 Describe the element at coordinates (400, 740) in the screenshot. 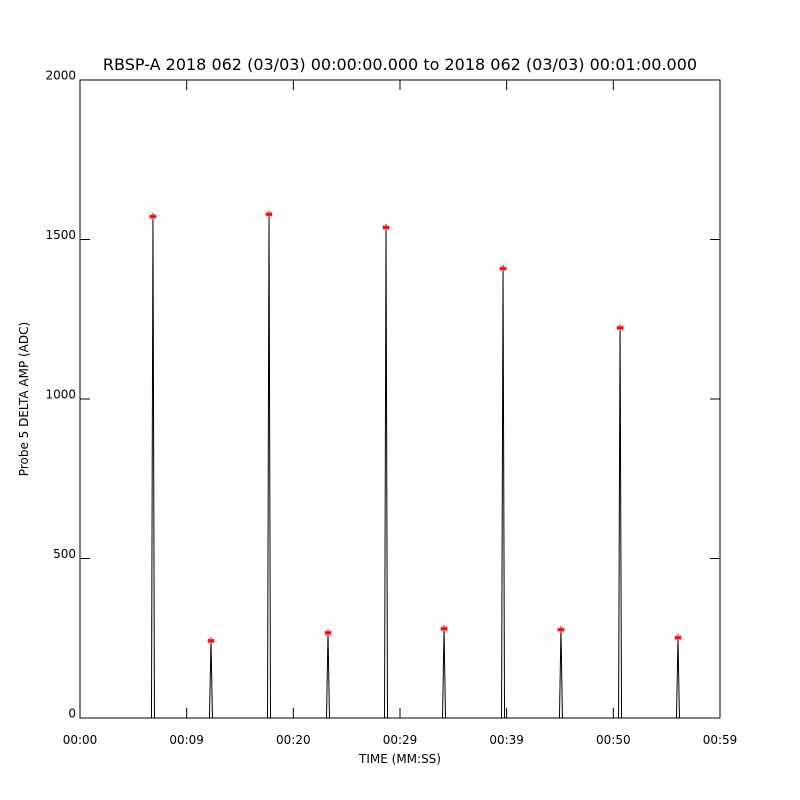

I see `x-tick-label: 00:29` at that location.